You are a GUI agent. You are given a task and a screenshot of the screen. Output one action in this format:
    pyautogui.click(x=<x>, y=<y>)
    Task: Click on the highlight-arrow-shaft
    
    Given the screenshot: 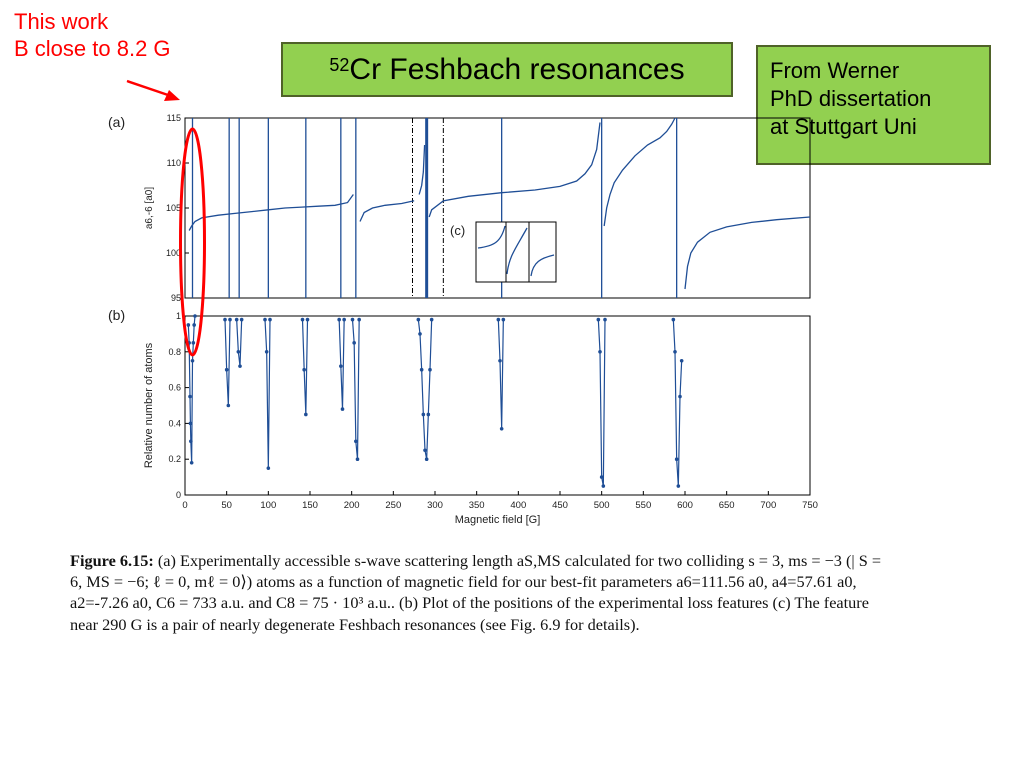 What is the action you would take?
    pyautogui.click(x=147, y=88)
    